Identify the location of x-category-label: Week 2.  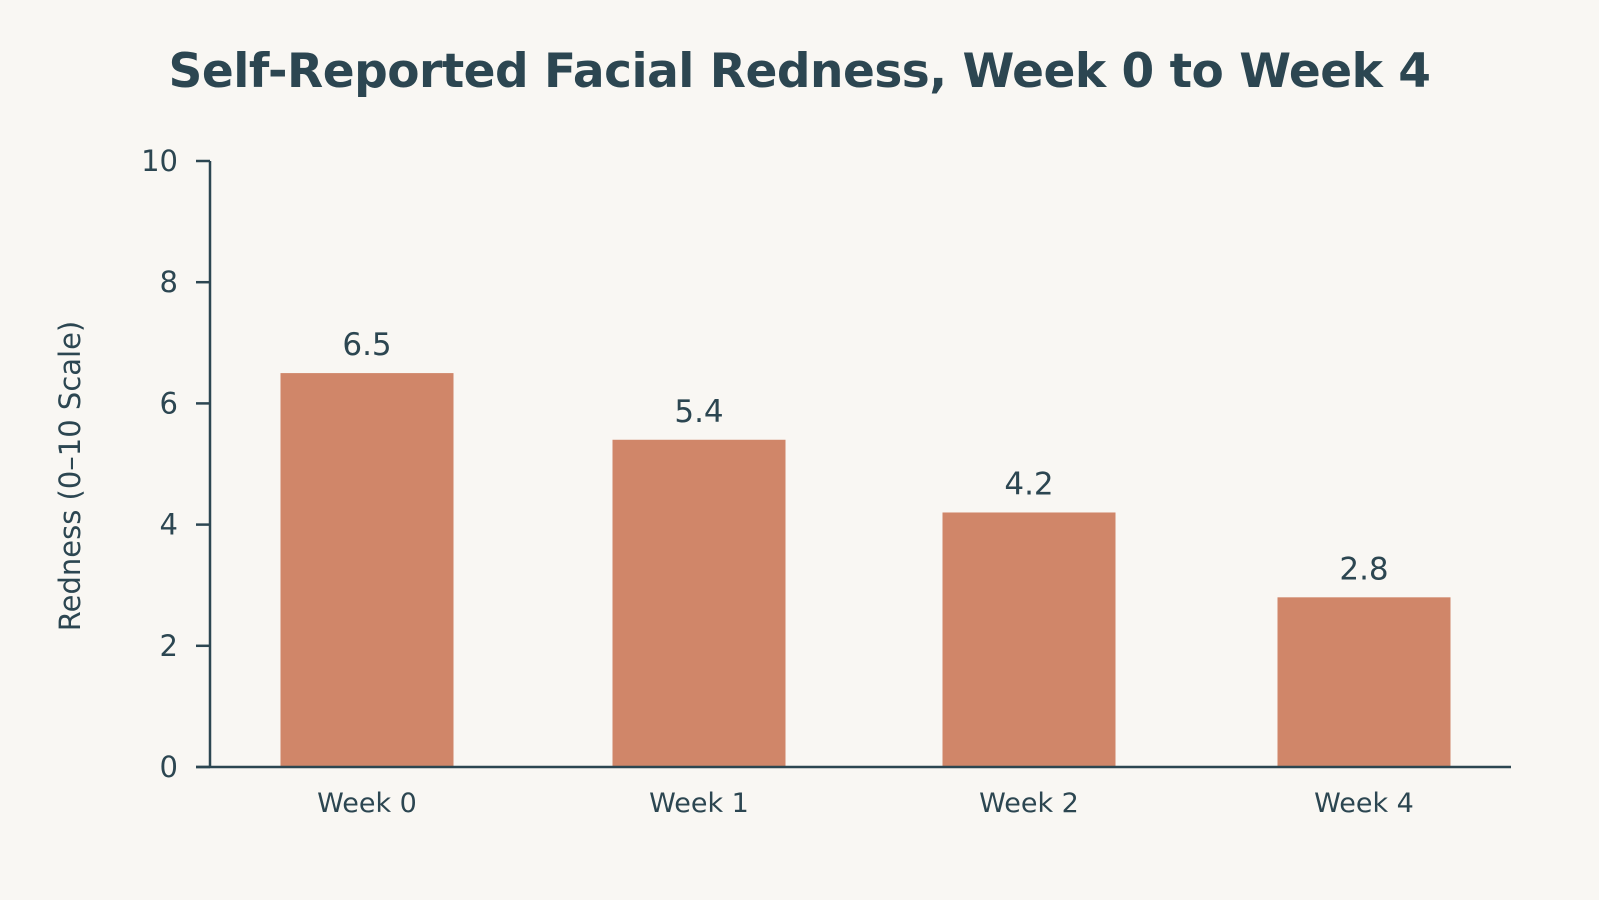
(1029, 803).